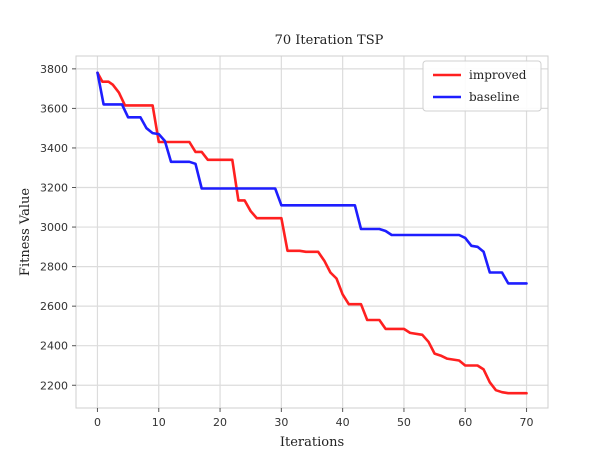 This screenshot has height=458, width=610. I want to click on y-tick-label: 3800, so click(54, 69).